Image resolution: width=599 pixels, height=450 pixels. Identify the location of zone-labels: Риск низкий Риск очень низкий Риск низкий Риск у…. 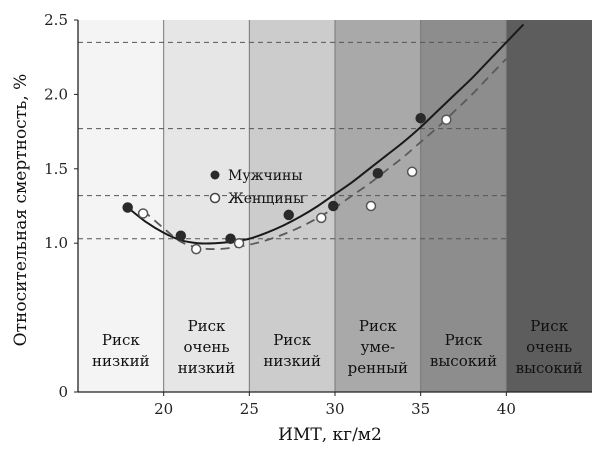
(337, 347).